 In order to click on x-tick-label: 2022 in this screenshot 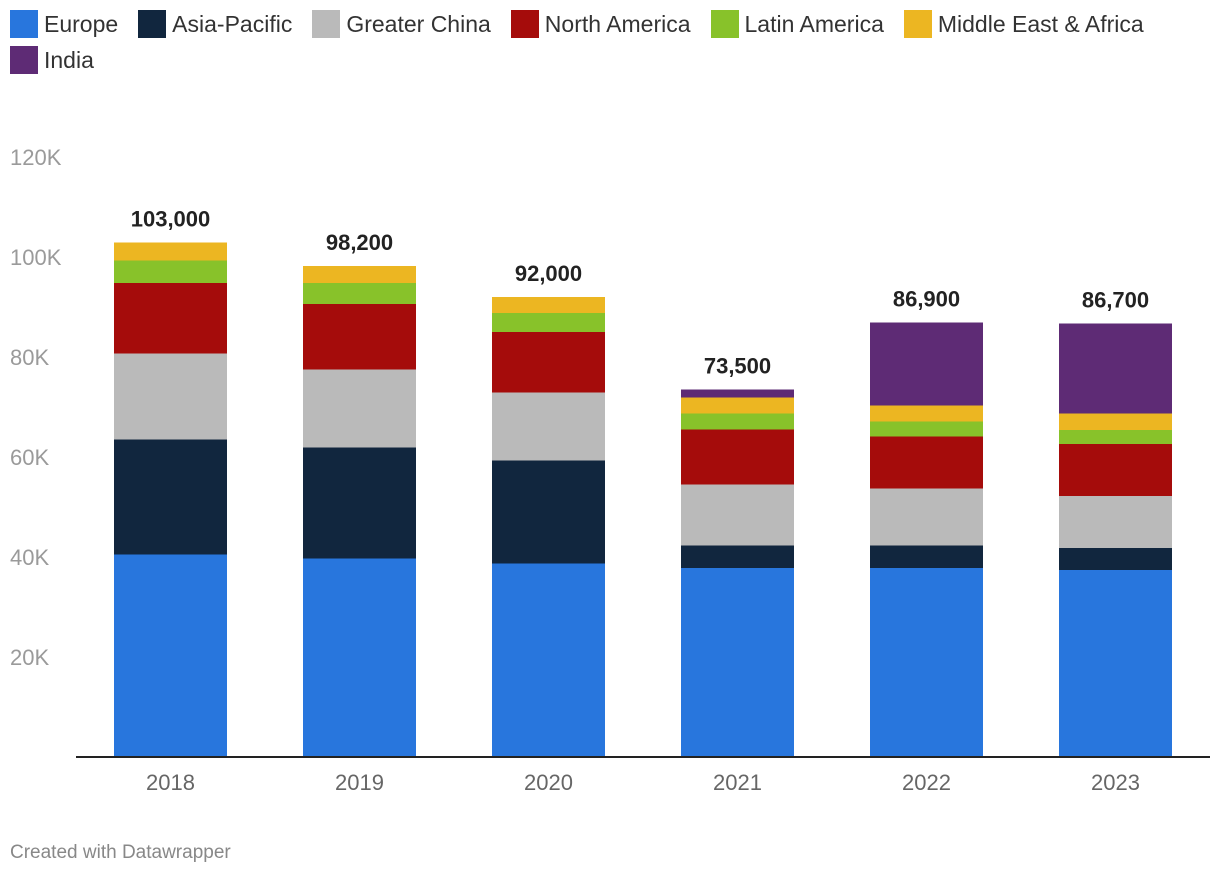, I will do `click(926, 782)`.